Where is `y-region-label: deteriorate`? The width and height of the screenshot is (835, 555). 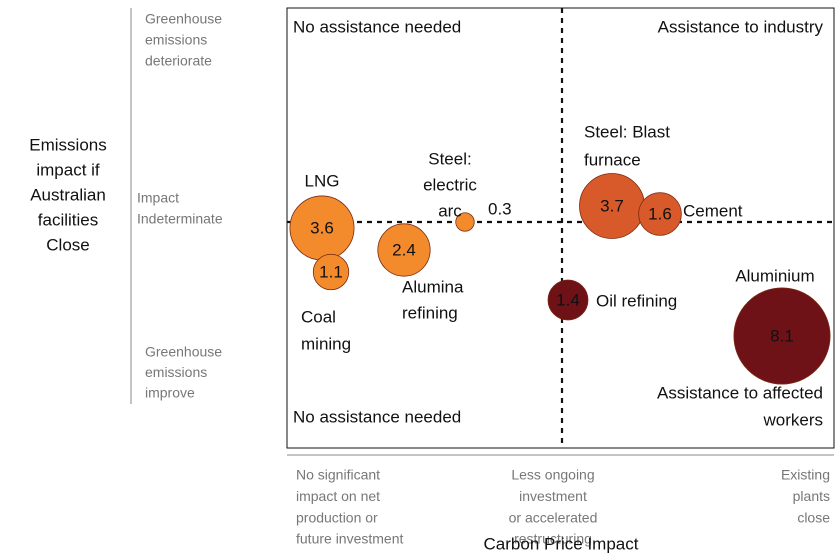
y-region-label: deteriorate is located at coordinates (178, 61).